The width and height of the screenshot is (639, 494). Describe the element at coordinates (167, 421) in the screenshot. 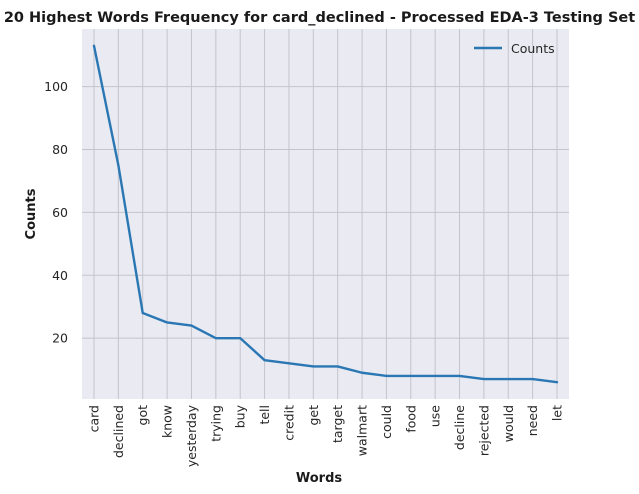

I see `x-tick-label: know` at that location.